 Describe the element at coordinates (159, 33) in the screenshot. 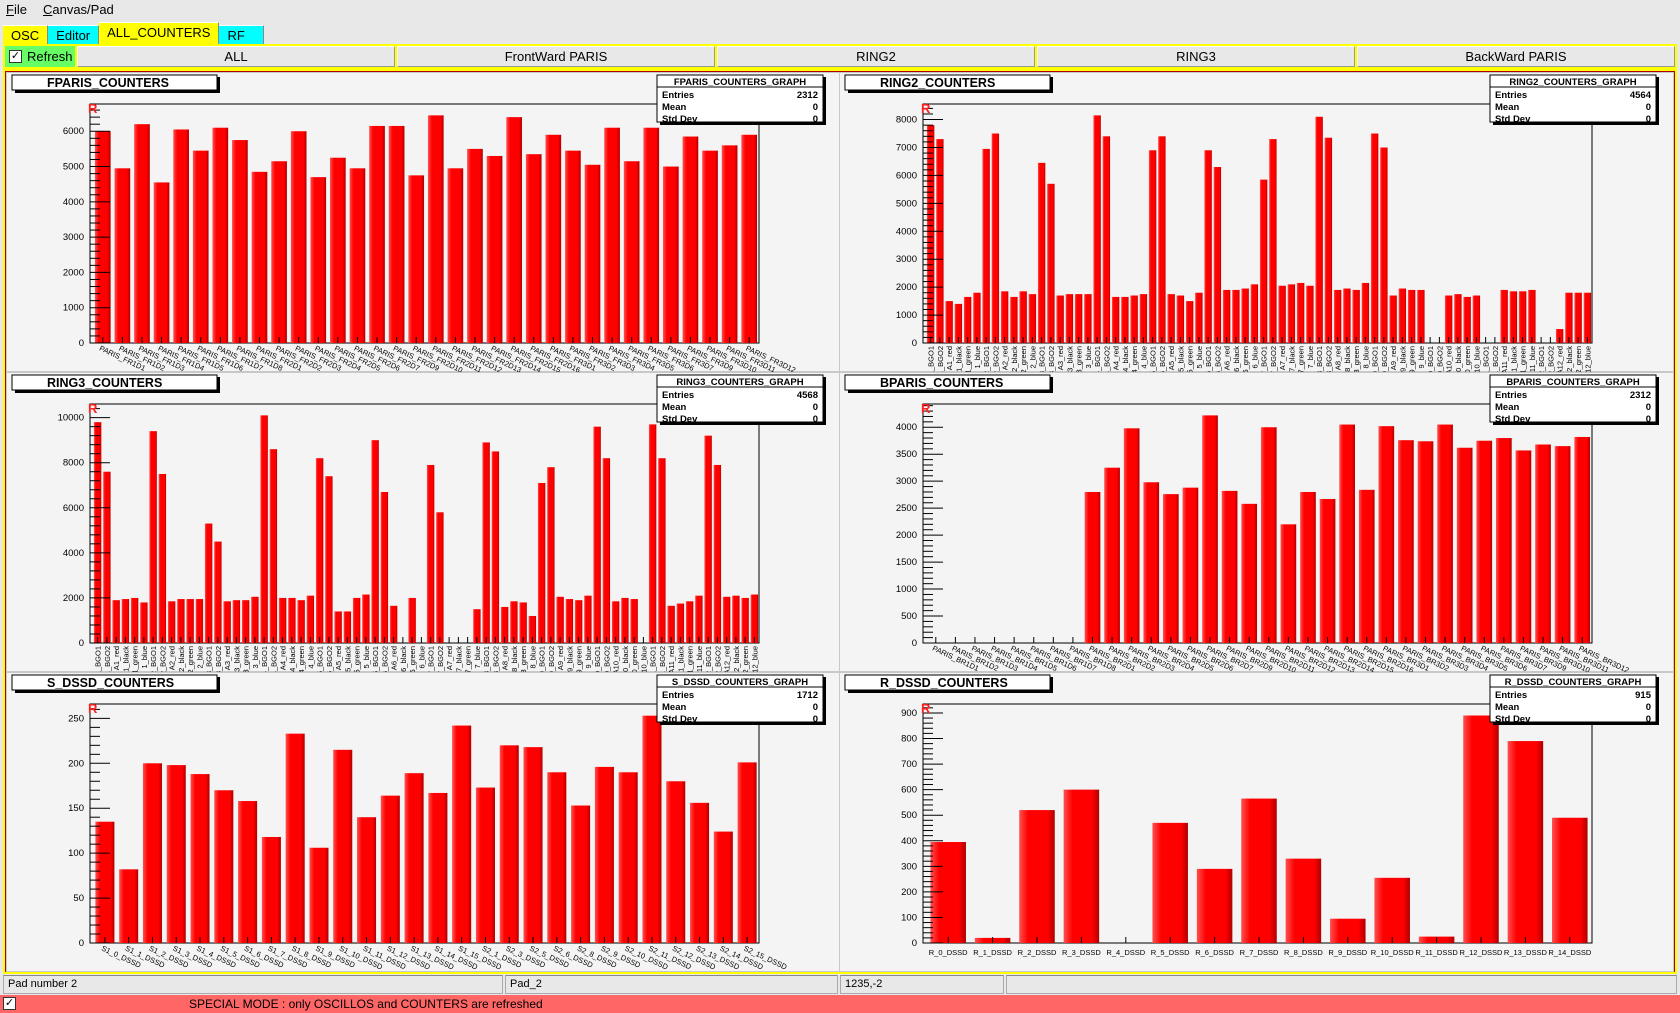

I see `tab-all-counters: ALL_COUNTERS` at that location.